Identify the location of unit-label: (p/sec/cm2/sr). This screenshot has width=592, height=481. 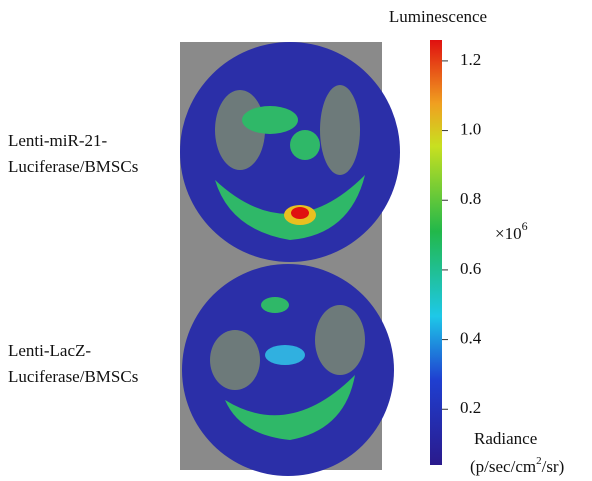
(517, 465).